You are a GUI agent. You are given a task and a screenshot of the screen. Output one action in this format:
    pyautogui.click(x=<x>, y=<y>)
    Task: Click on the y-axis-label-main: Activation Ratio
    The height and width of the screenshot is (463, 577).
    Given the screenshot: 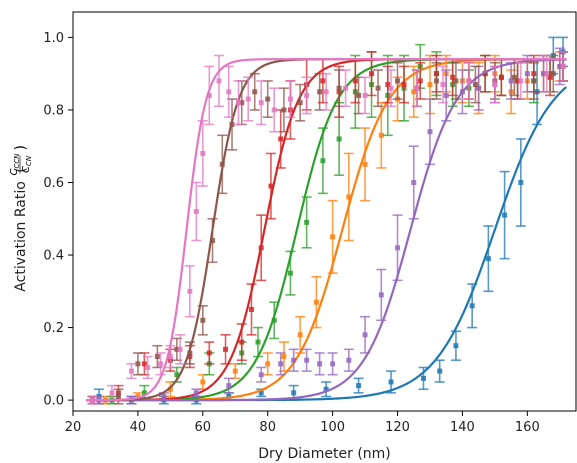 What is the action you would take?
    pyautogui.click(x=21, y=236)
    